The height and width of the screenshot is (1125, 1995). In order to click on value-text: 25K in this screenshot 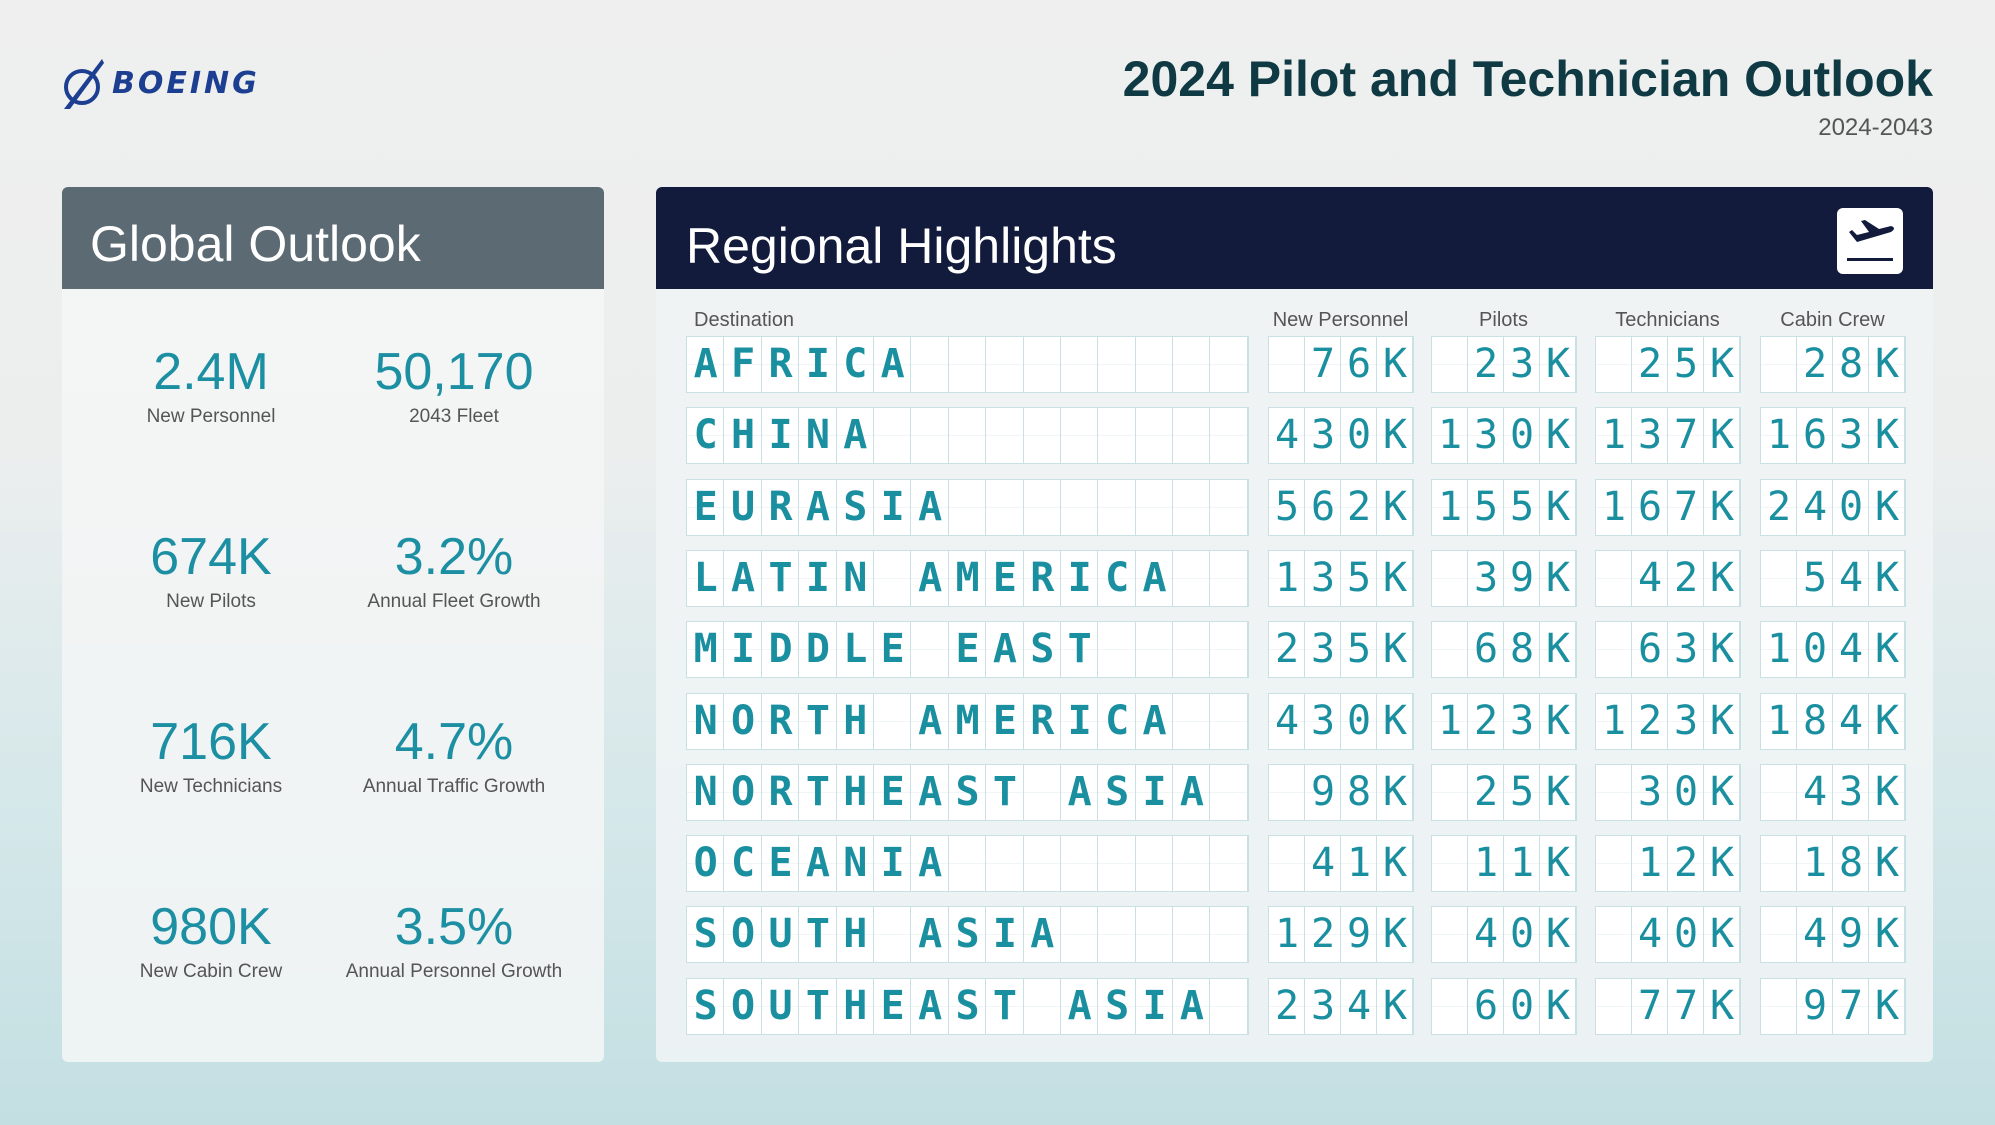, I will do `click(1527, 791)`.